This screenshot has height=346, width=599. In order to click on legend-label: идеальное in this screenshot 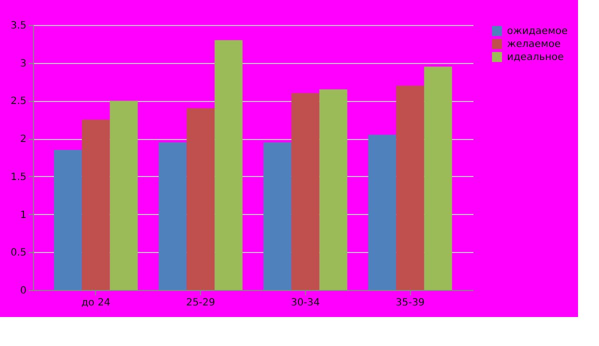, I will do `click(535, 57)`.